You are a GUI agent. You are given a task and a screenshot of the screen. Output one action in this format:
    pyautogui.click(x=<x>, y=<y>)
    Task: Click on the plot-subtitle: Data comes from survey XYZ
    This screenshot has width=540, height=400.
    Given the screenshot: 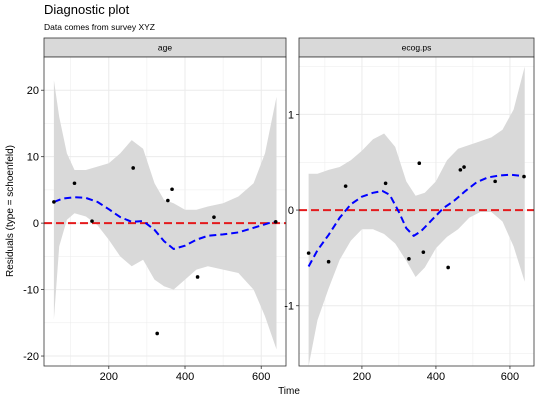 What is the action you would take?
    pyautogui.click(x=99, y=27)
    